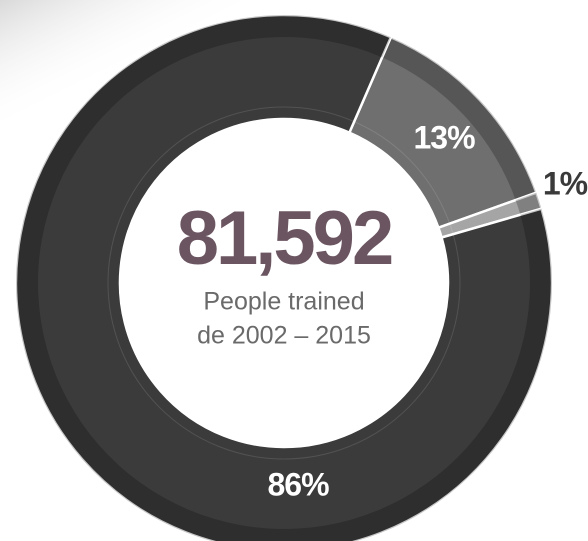  Describe the element at coordinates (284, 238) in the screenshot. I see `center-value: 81,592` at that location.